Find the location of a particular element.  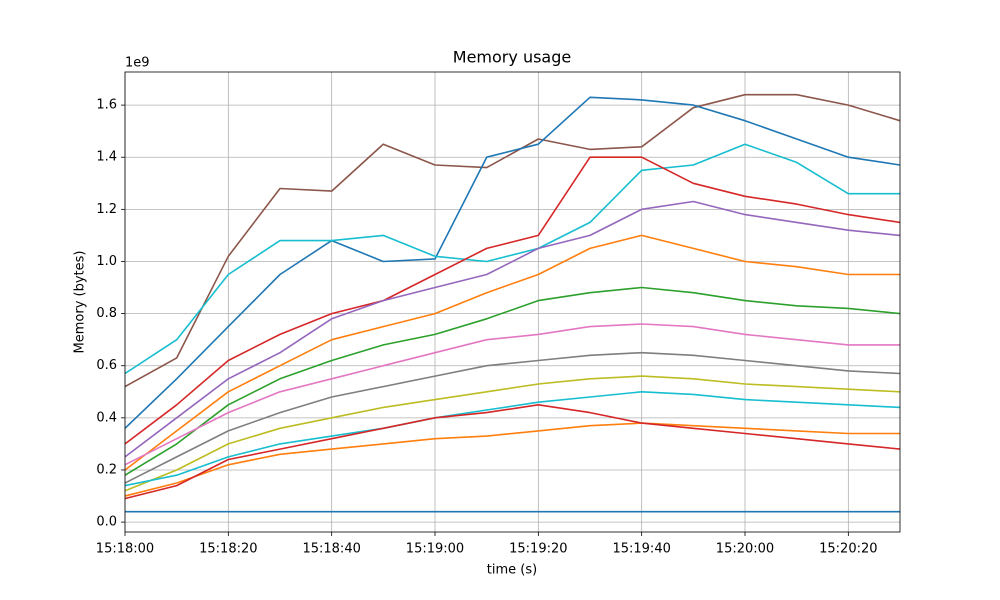

x-tick-label: 15:18:20 is located at coordinates (228, 549).